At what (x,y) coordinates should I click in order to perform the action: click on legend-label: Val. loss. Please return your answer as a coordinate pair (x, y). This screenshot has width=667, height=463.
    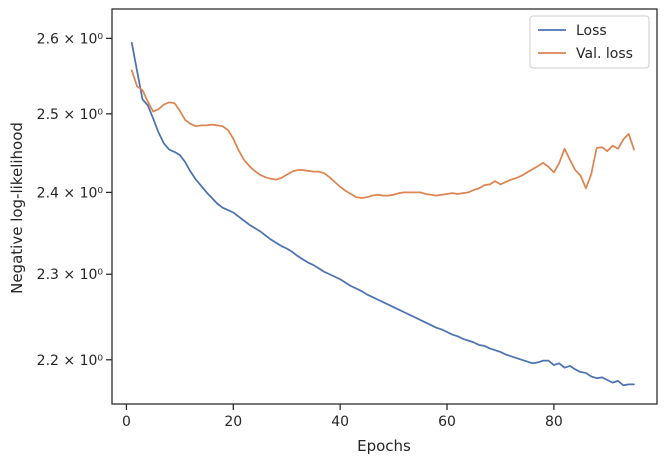
    Looking at the image, I should click on (604, 54).